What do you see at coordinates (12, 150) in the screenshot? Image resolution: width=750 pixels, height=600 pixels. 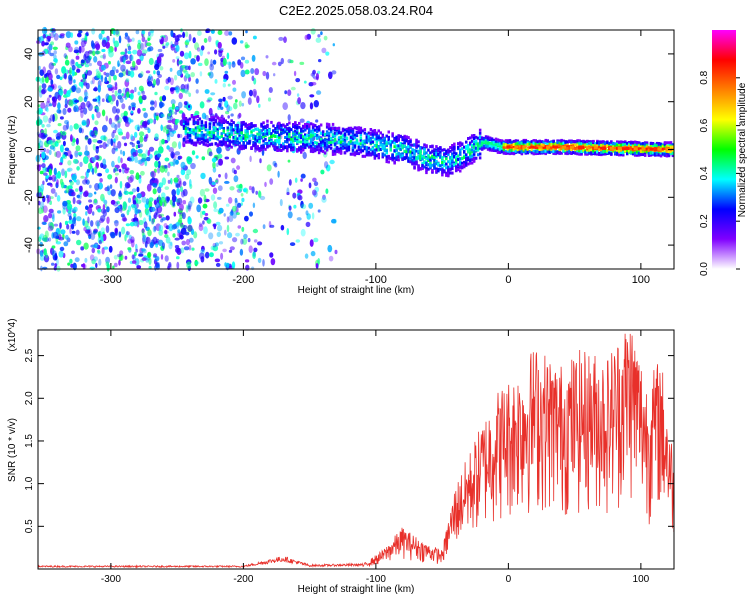 I see `spectrogram-y-axis-label: Frequency (Hz)` at bounding box center [12, 150].